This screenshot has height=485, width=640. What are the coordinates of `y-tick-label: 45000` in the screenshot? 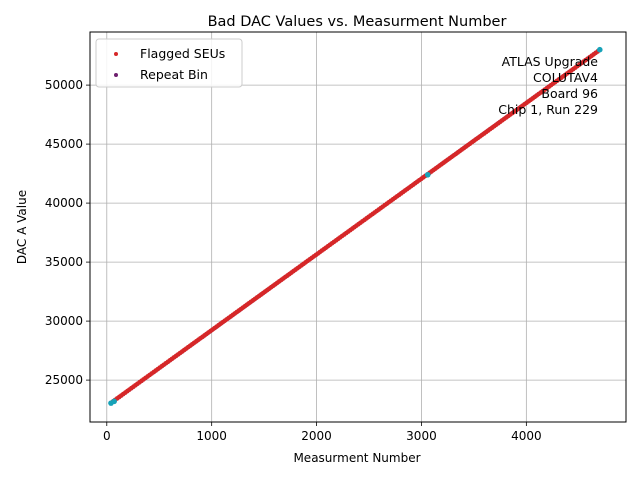 It's located at (64, 144).